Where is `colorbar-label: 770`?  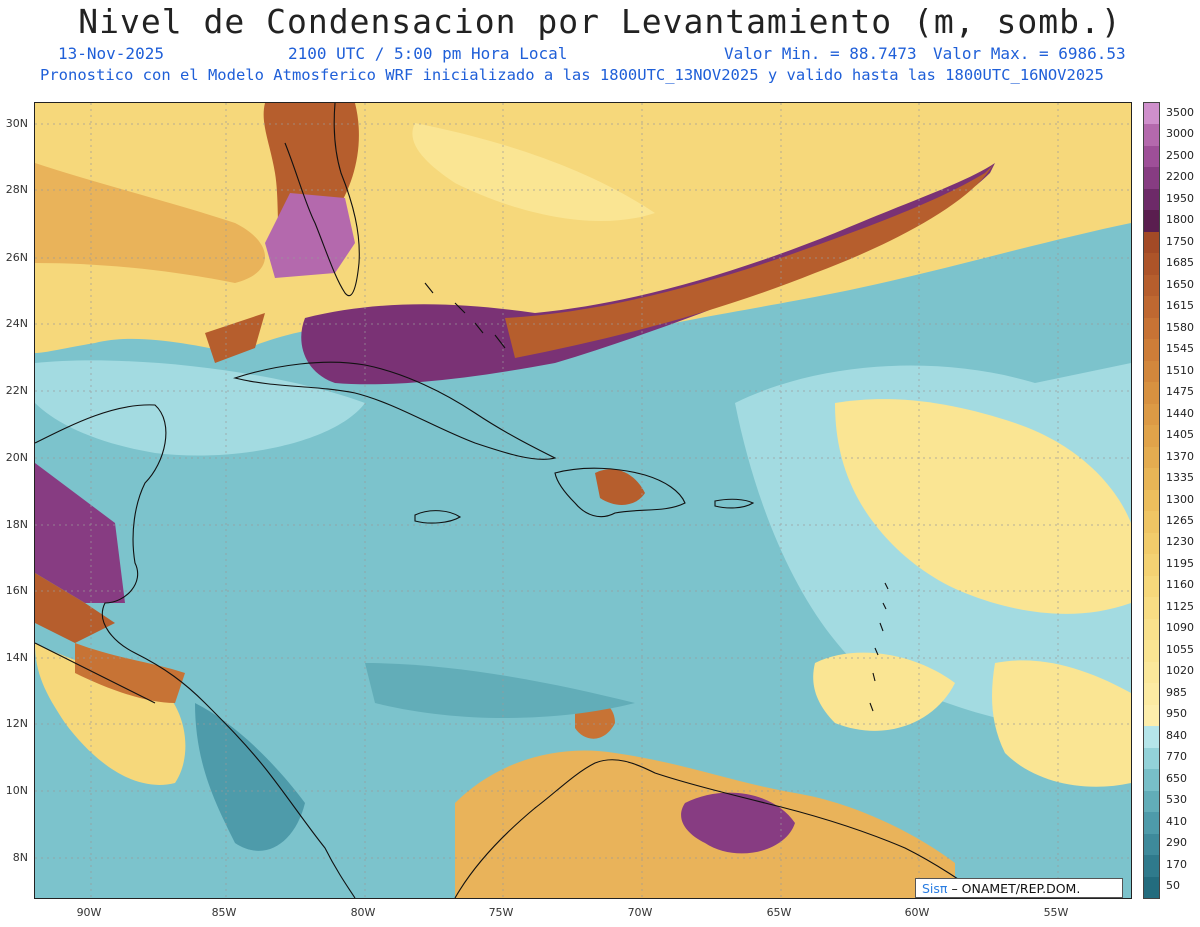 colorbar-label: 770 is located at coordinates (1176, 757).